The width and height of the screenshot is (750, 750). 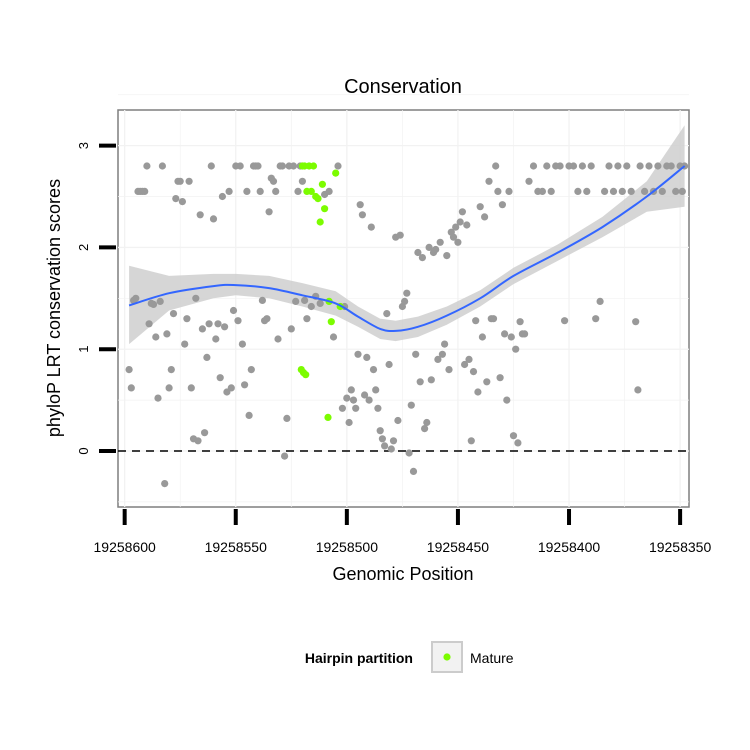 What do you see at coordinates (458, 547) in the screenshot?
I see `x-tick-label: 19258450` at bounding box center [458, 547].